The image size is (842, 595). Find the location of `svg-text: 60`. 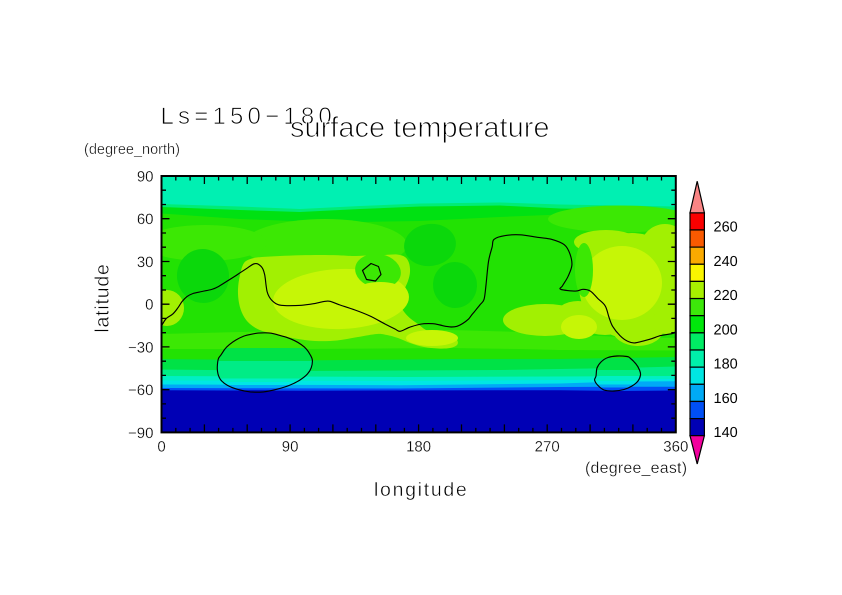

svg-text: 60 is located at coordinates (145, 219).